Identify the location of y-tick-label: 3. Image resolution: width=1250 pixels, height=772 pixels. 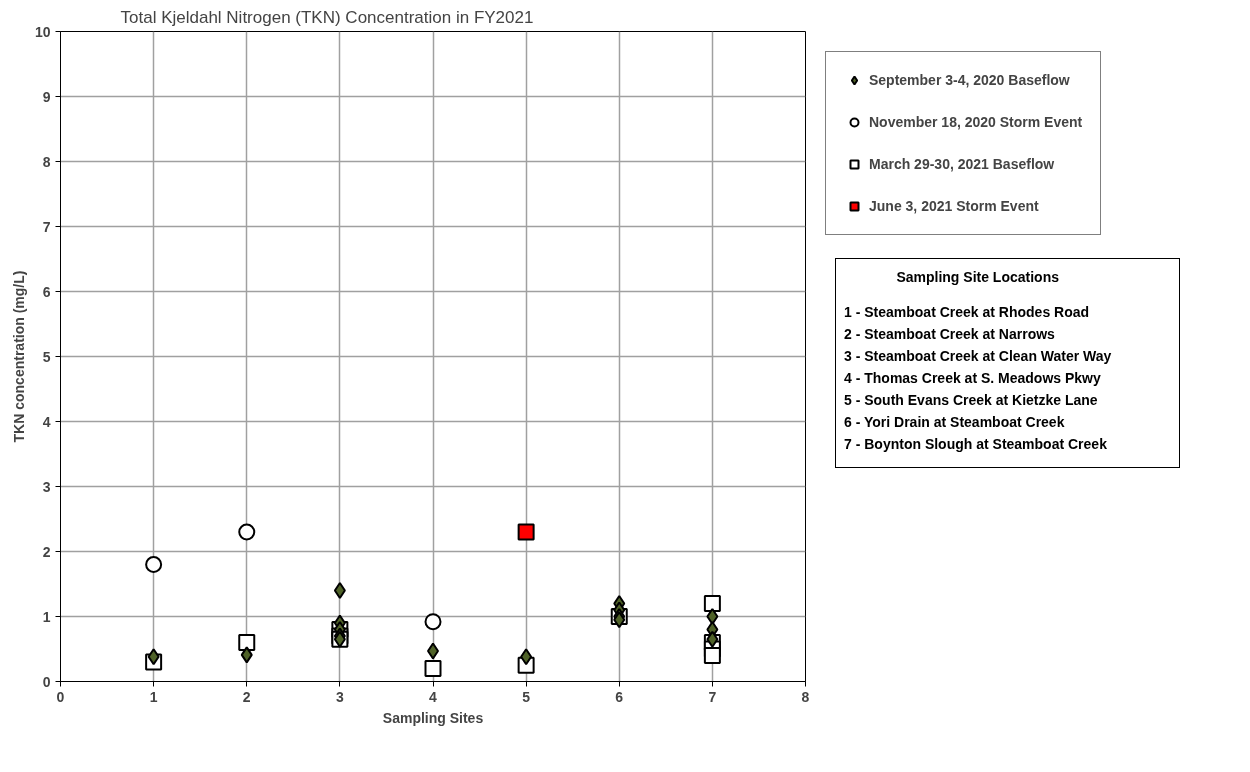
(46, 486).